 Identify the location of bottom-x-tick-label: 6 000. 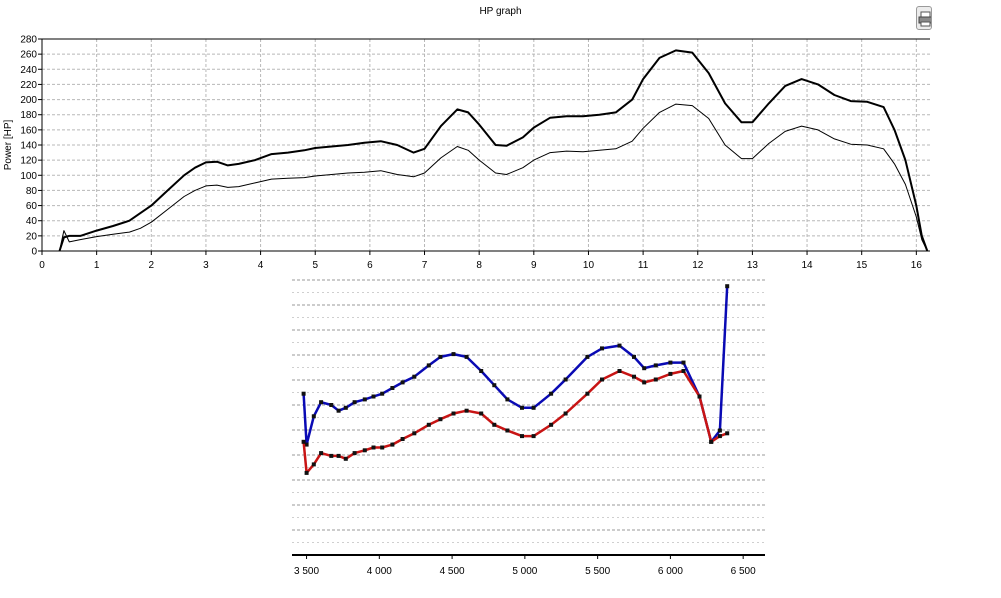
(670, 571).